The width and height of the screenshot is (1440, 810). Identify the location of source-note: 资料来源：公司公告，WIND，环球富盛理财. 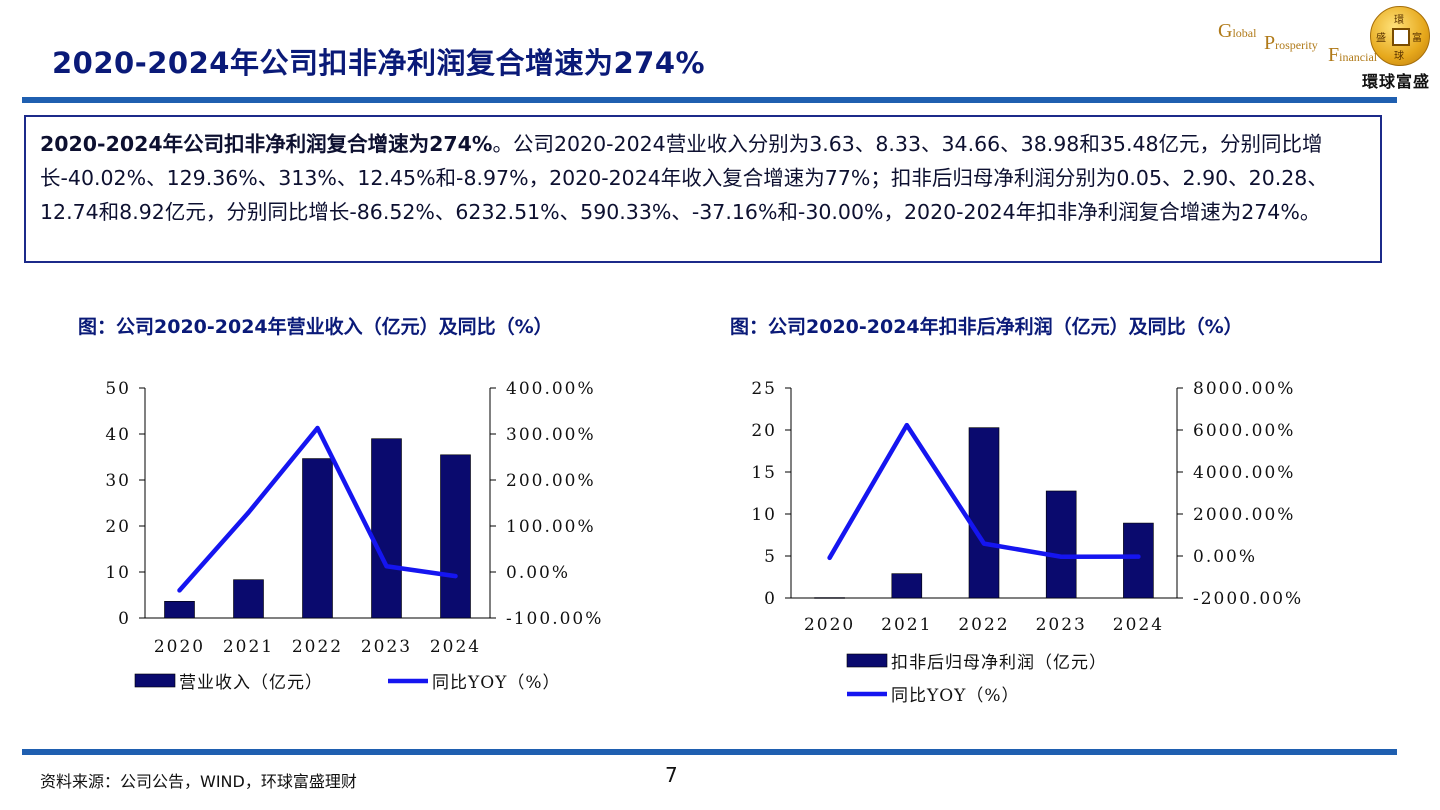
(198, 781).